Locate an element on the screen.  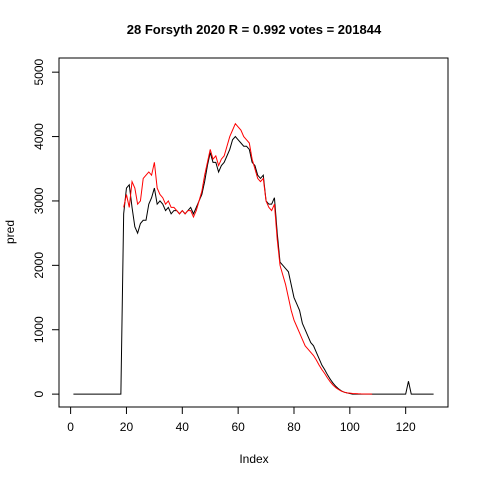
x-tick-label: 80 is located at coordinates (294, 427).